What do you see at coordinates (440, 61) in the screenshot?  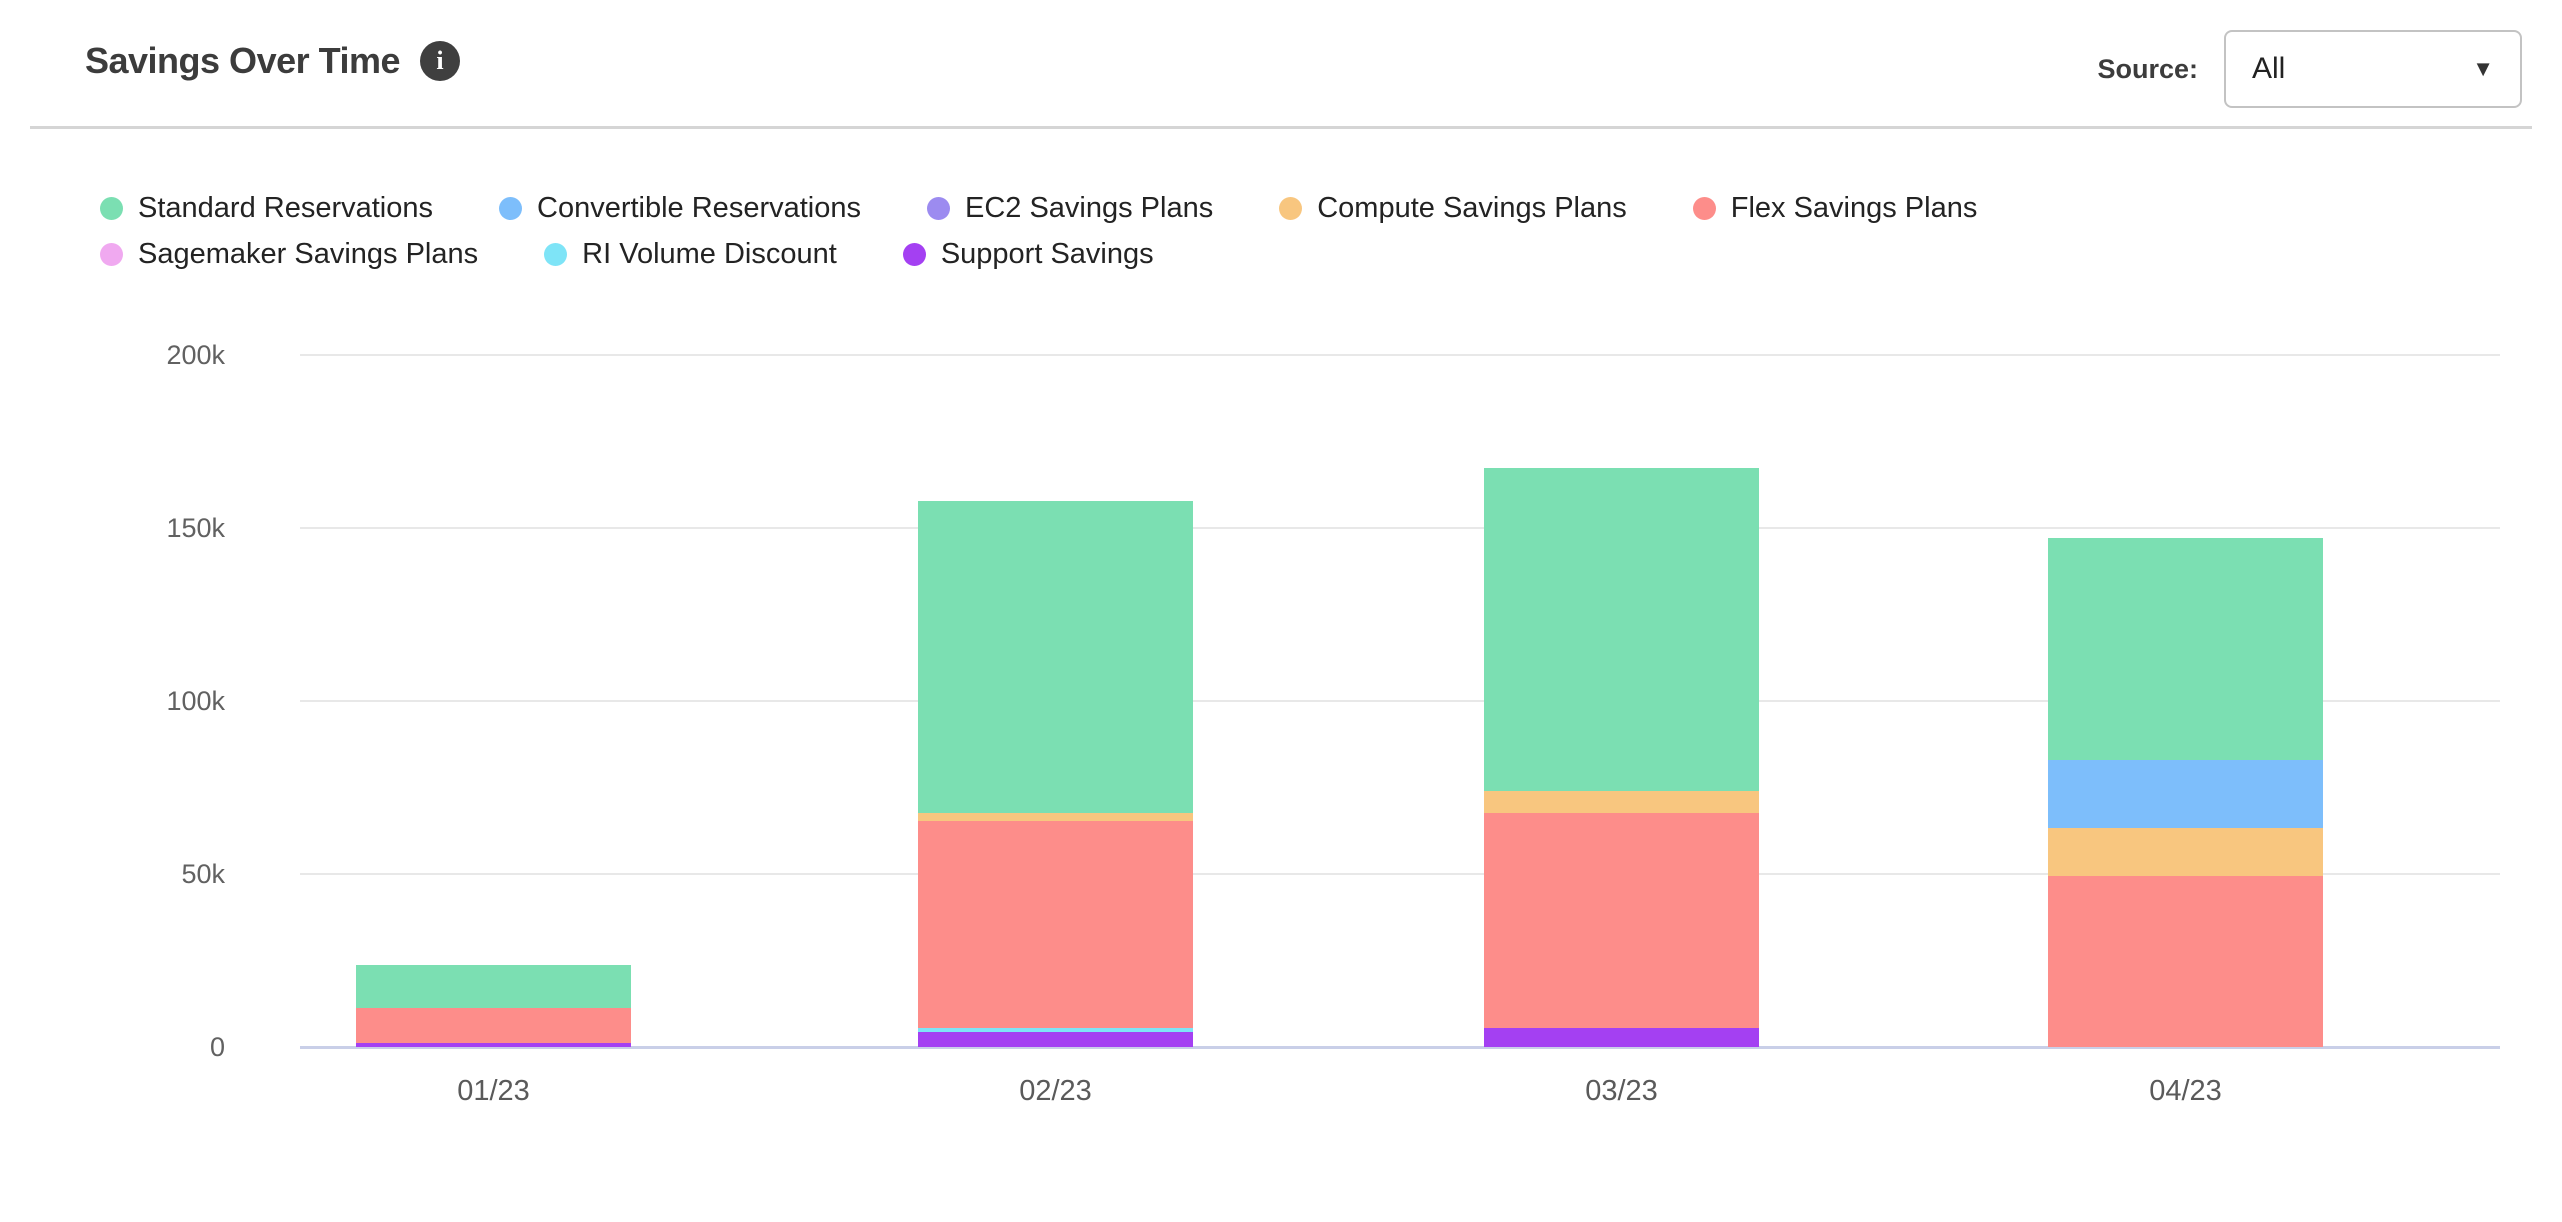 I see `info-icon: i` at bounding box center [440, 61].